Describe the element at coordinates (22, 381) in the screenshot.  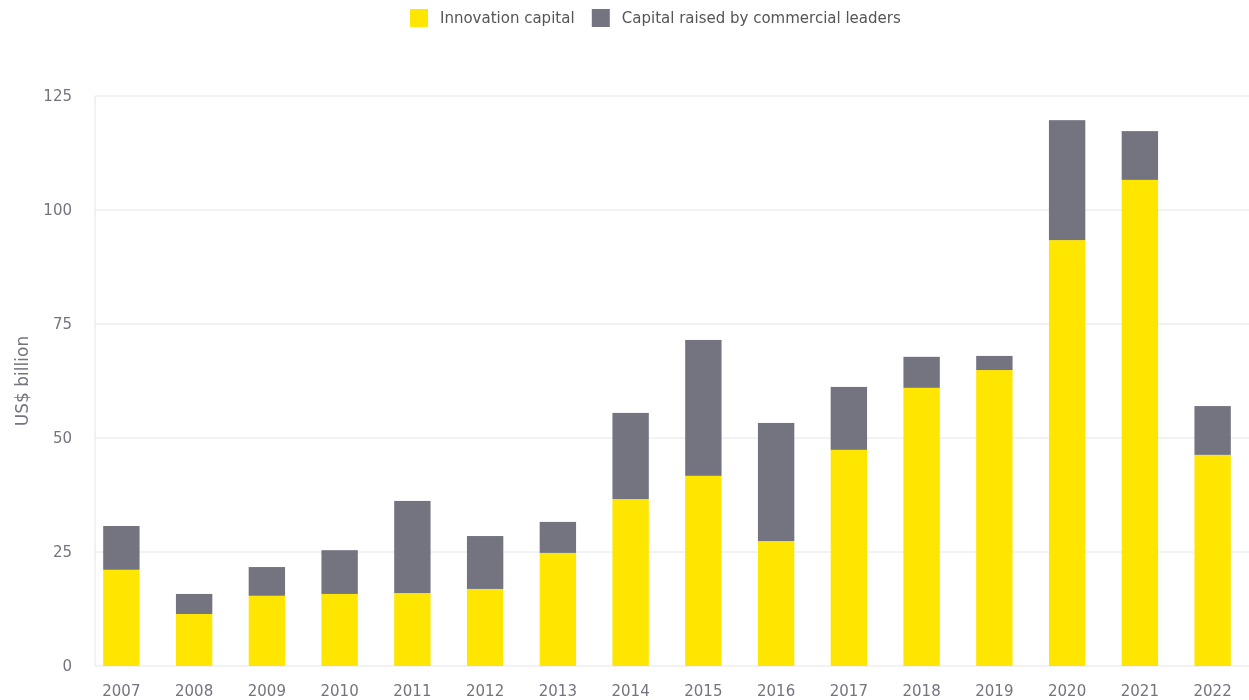
I see `y-axis-title: US$ billion` at that location.